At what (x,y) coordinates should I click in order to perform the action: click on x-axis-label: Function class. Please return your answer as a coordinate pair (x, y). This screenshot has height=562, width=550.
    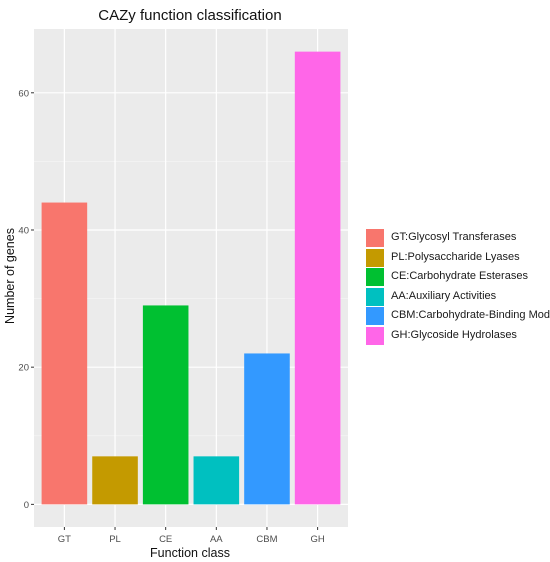
    Looking at the image, I should click on (190, 553).